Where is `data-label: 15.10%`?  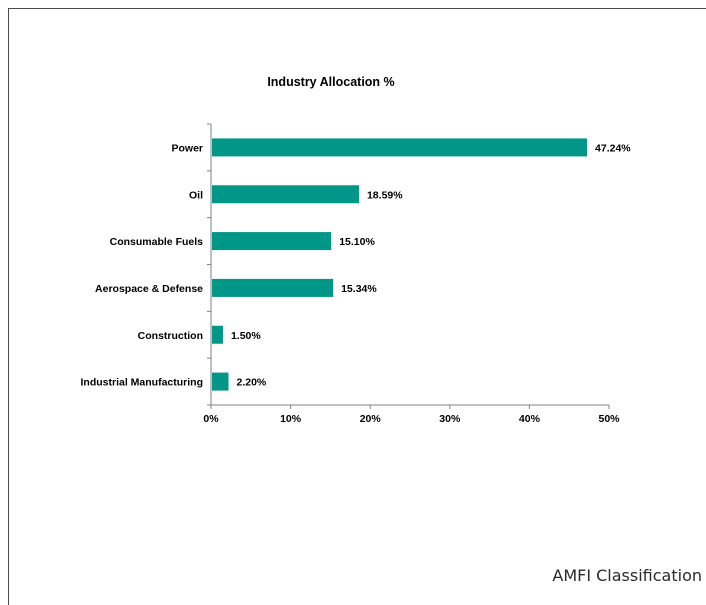
data-label: 15.10% is located at coordinates (357, 242).